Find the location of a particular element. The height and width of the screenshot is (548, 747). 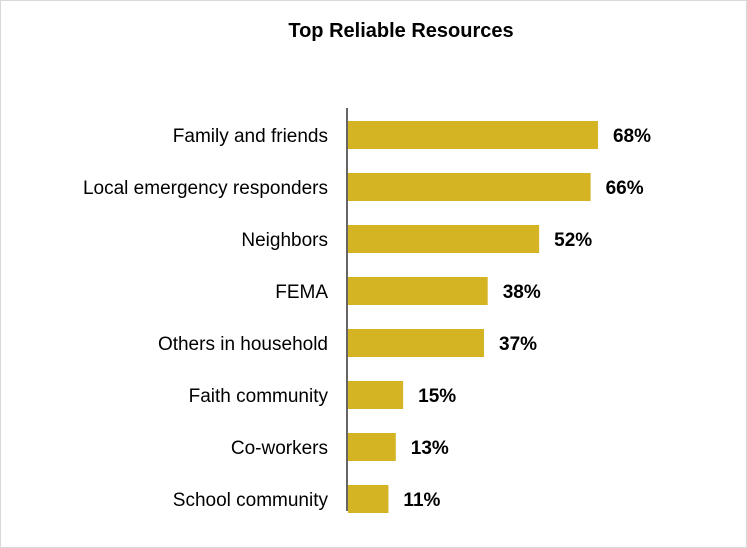

value-label-3: 38% is located at coordinates (522, 292).